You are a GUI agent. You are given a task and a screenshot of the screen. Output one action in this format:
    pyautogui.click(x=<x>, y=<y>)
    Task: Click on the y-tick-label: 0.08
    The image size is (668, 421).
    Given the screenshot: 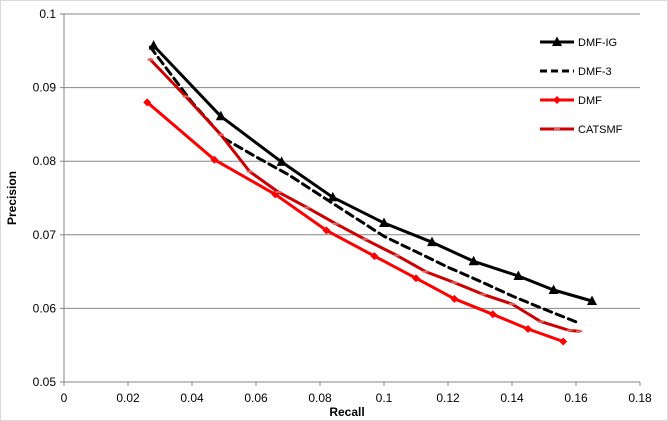 What is the action you would take?
    pyautogui.click(x=45, y=161)
    